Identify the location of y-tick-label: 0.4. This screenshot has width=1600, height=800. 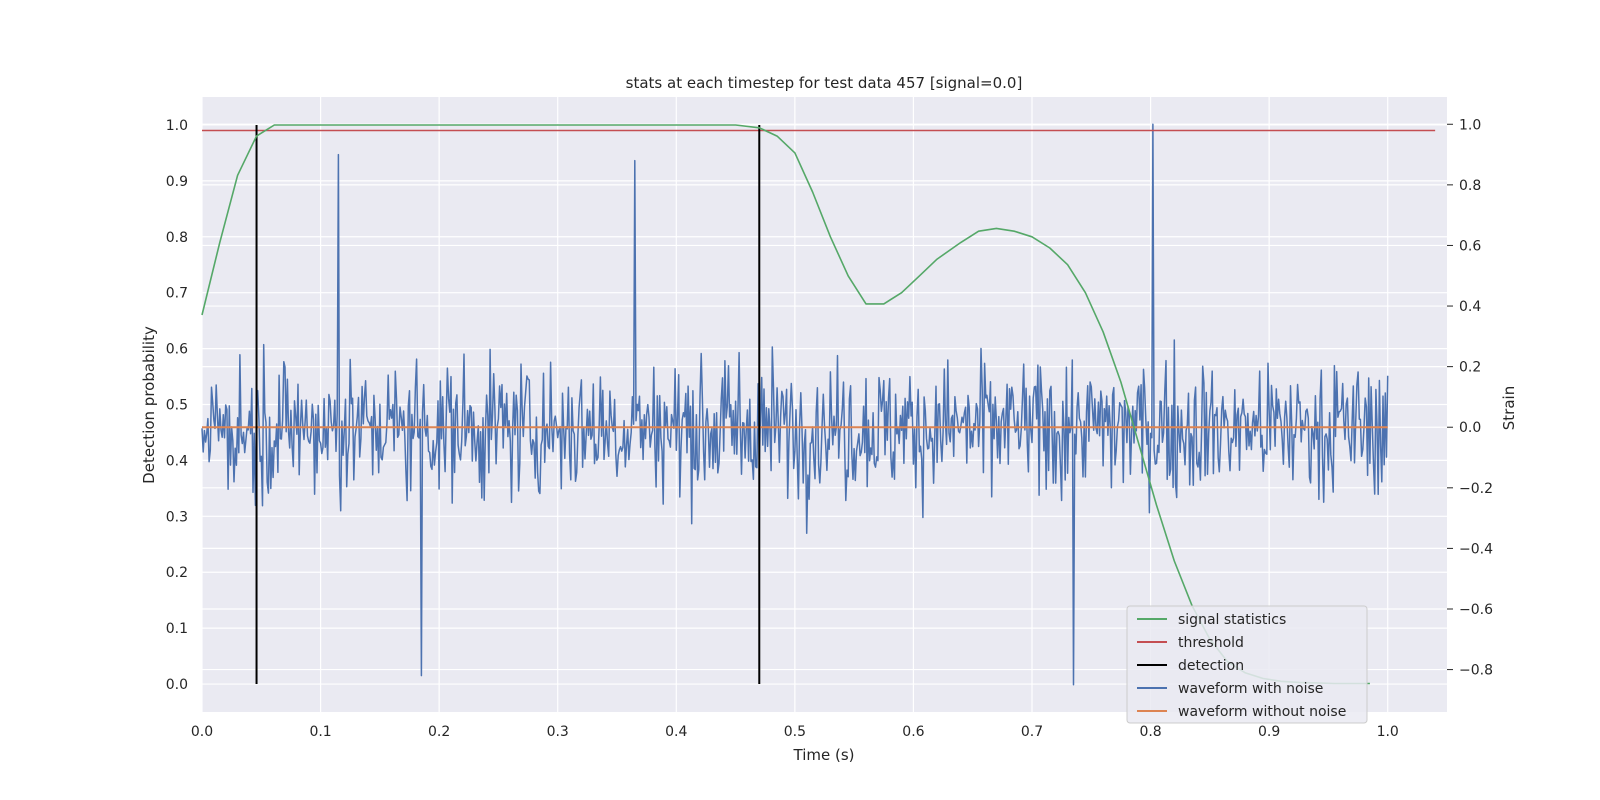
(177, 461).